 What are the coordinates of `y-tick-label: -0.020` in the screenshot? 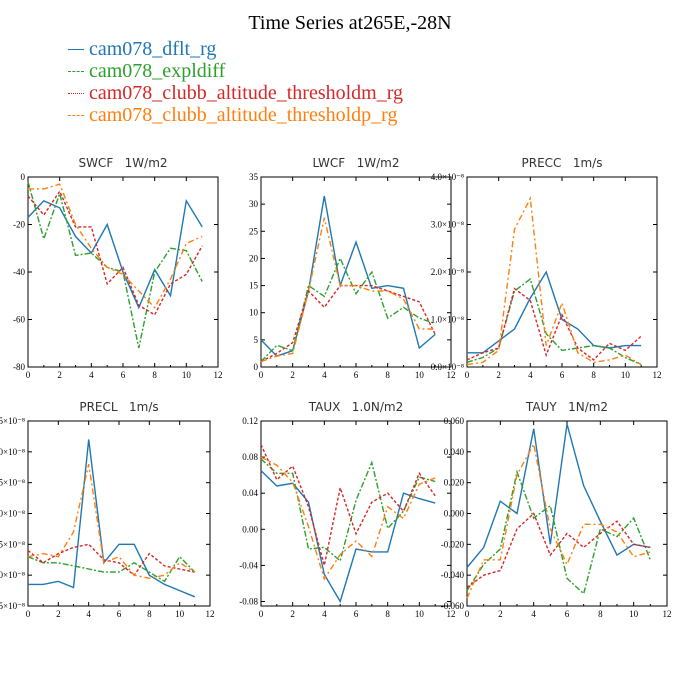 It's located at (453, 544).